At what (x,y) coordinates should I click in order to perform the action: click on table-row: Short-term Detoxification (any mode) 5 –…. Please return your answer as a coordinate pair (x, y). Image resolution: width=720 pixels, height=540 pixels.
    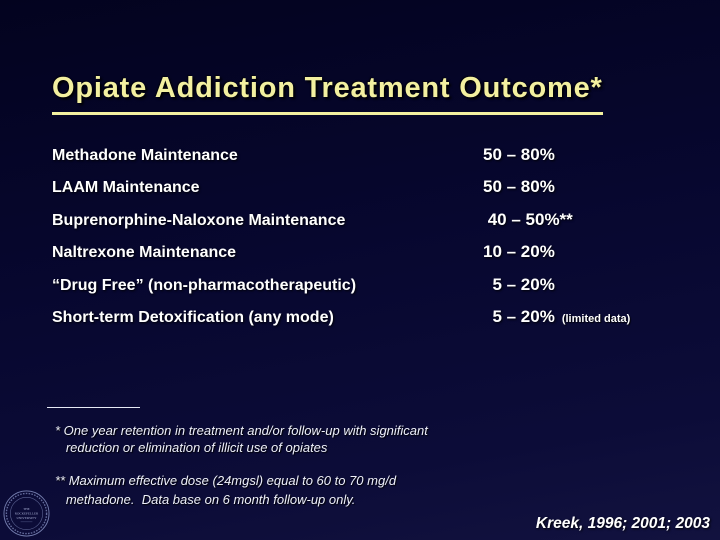
    Looking at the image, I should click on (377, 323).